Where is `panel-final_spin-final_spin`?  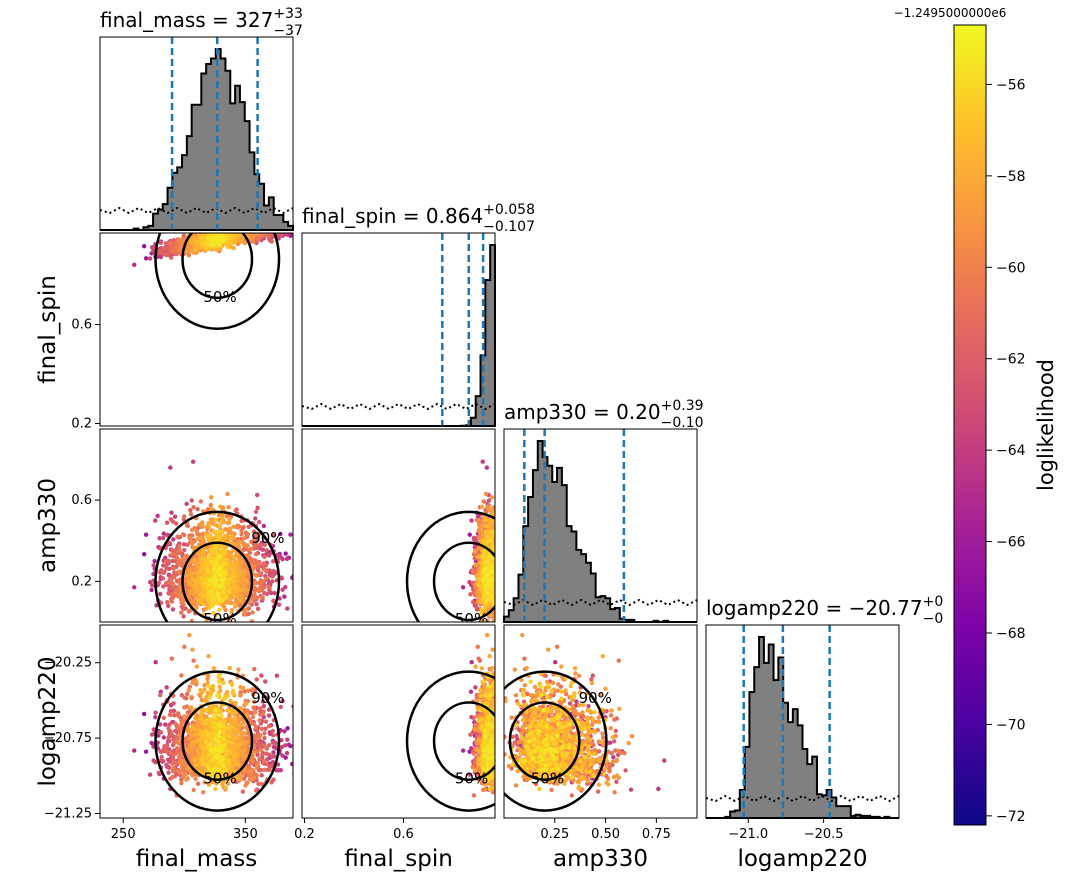
panel-final_spin-final_spin is located at coordinates (398, 329).